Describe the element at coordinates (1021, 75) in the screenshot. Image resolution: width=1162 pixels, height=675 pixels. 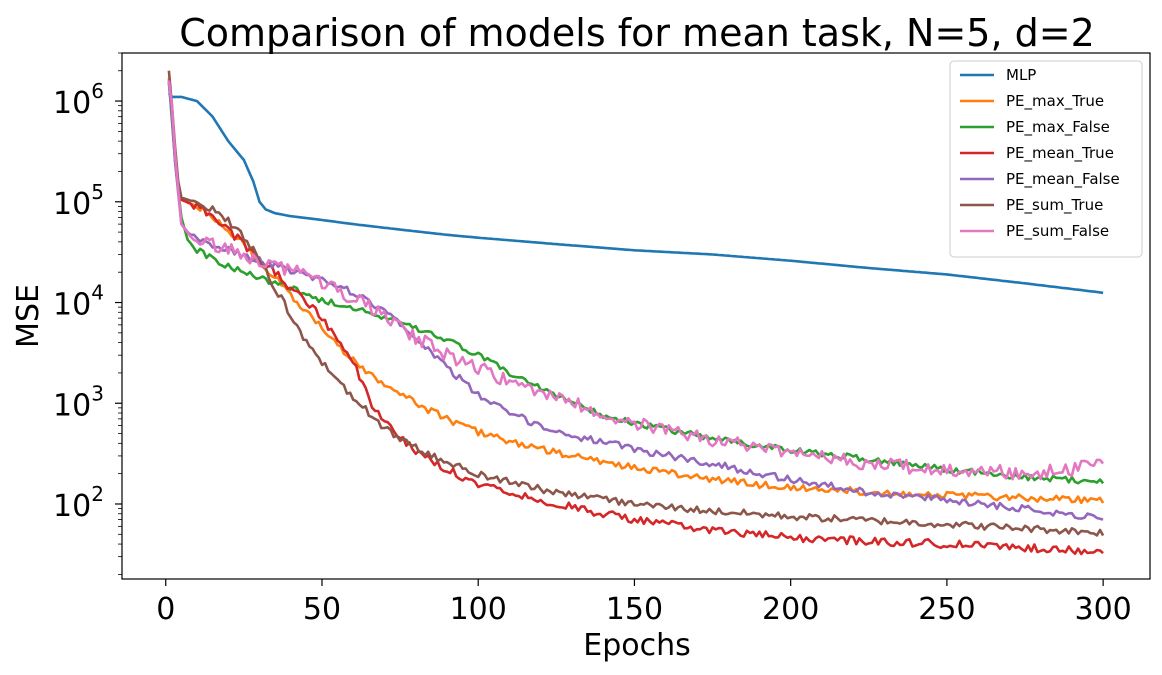
I see `legend-label: MLP` at that location.